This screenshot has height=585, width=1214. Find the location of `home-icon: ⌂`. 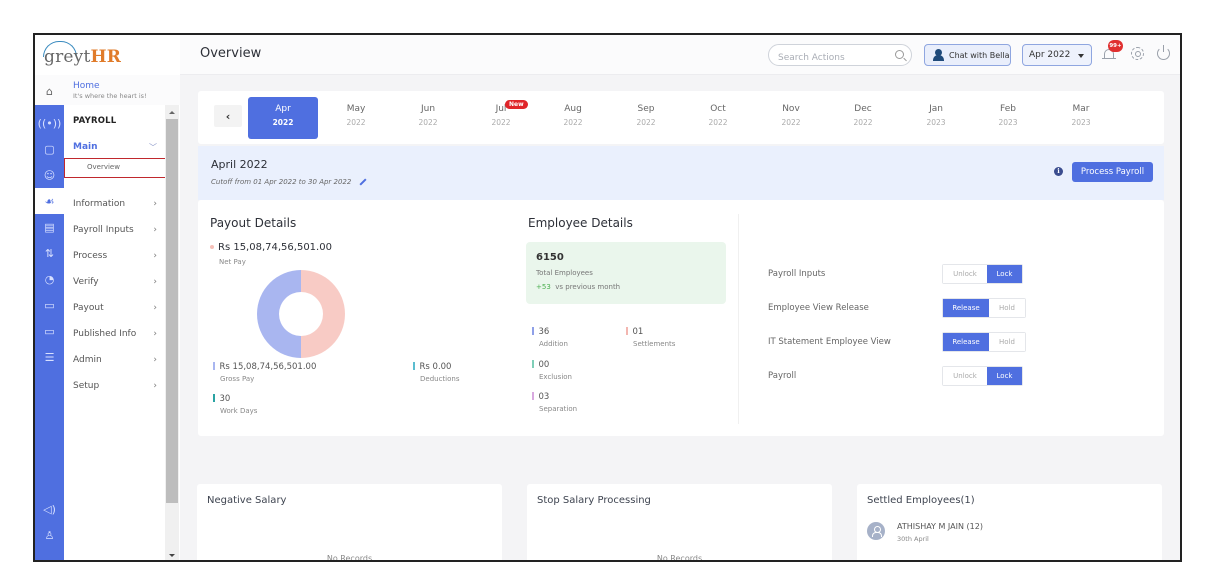

home-icon: ⌂ is located at coordinates (49, 91).